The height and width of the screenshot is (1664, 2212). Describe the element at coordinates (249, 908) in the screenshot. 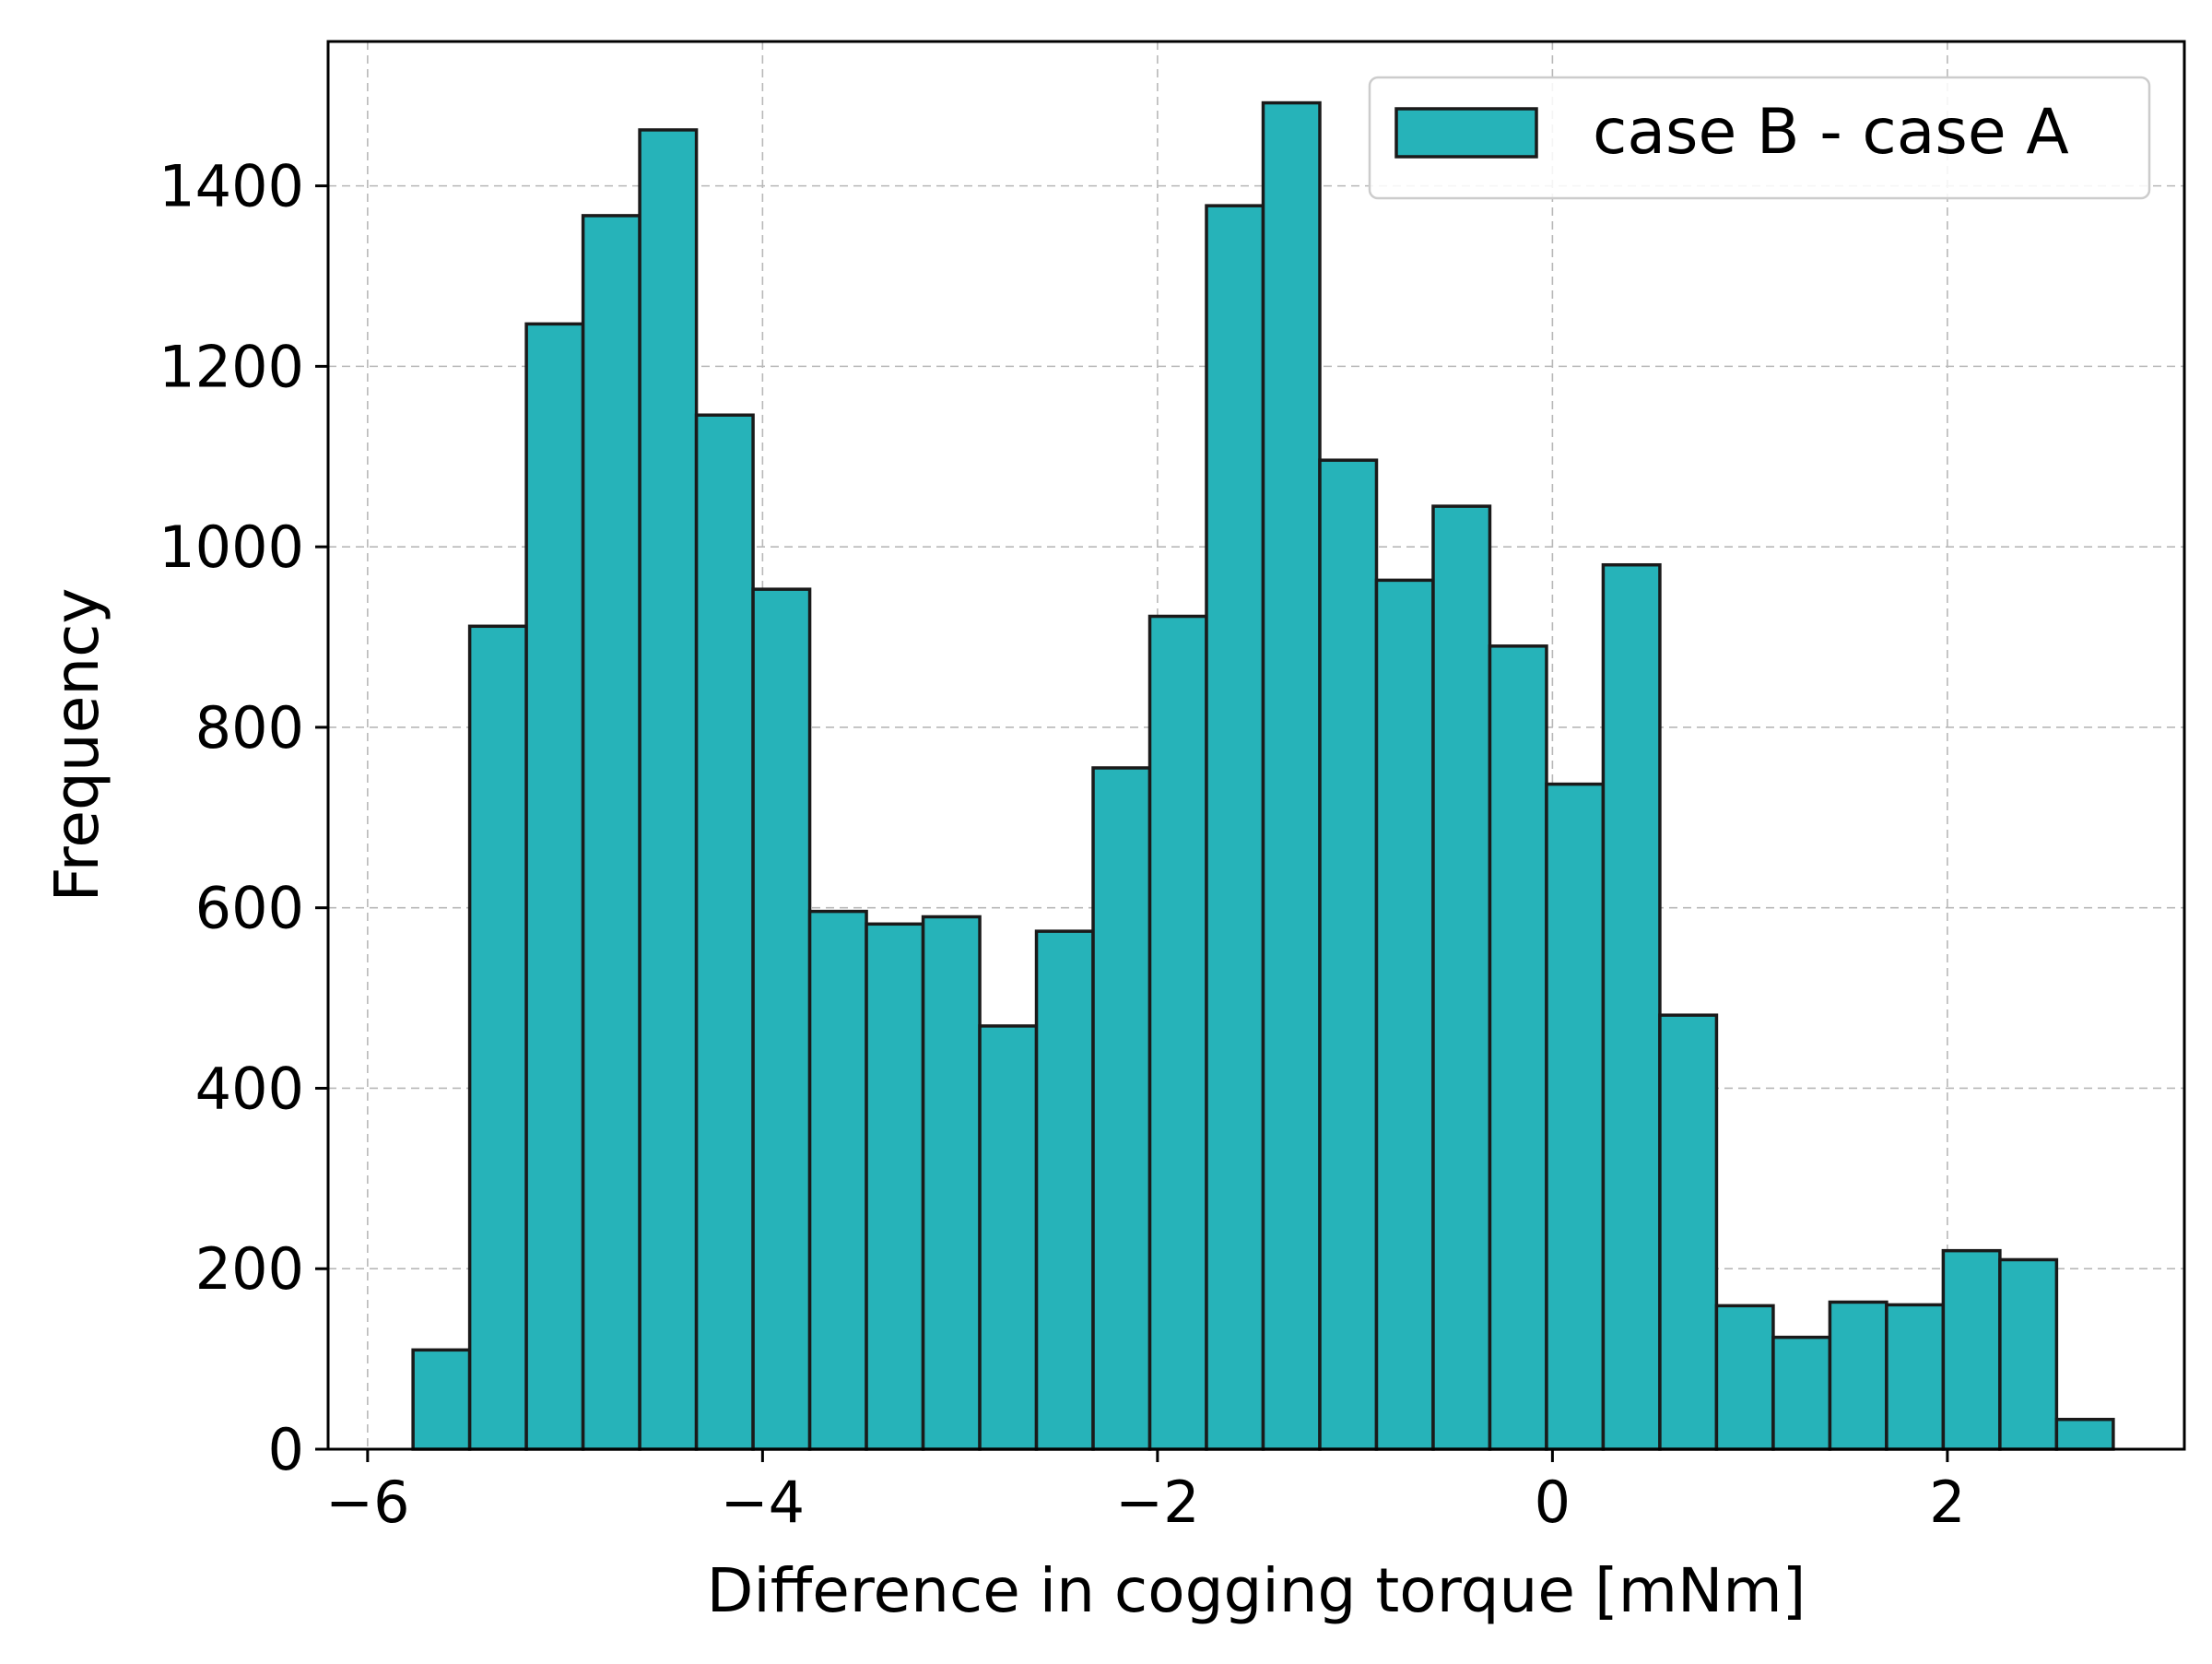

I see `y-tick-label: 600` at that location.